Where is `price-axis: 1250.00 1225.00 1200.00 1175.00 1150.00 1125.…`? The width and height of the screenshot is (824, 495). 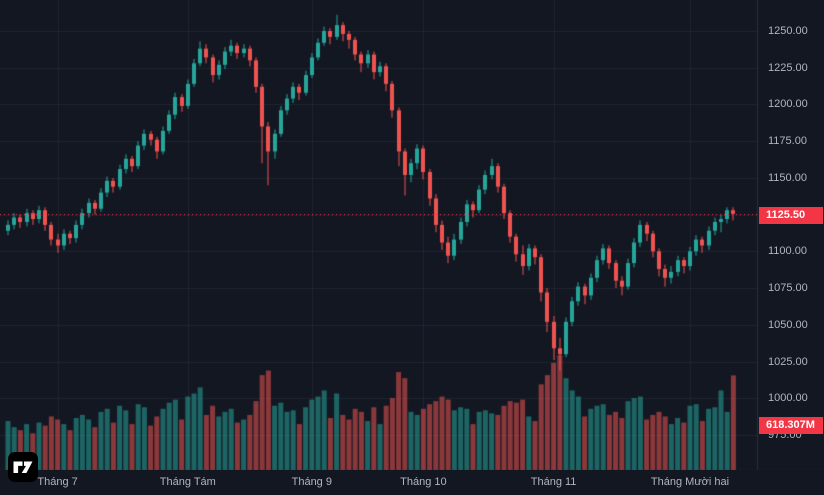 price-axis: 1250.00 1225.00 1200.00 1175.00 1150.00 1125.… is located at coordinates (791, 235).